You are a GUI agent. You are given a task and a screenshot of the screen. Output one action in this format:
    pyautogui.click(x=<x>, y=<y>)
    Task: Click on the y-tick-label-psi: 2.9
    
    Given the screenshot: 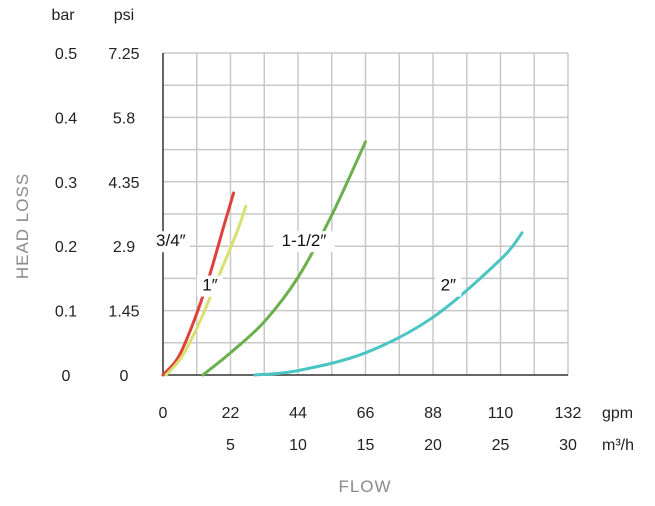 What is the action you would take?
    pyautogui.click(x=124, y=247)
    